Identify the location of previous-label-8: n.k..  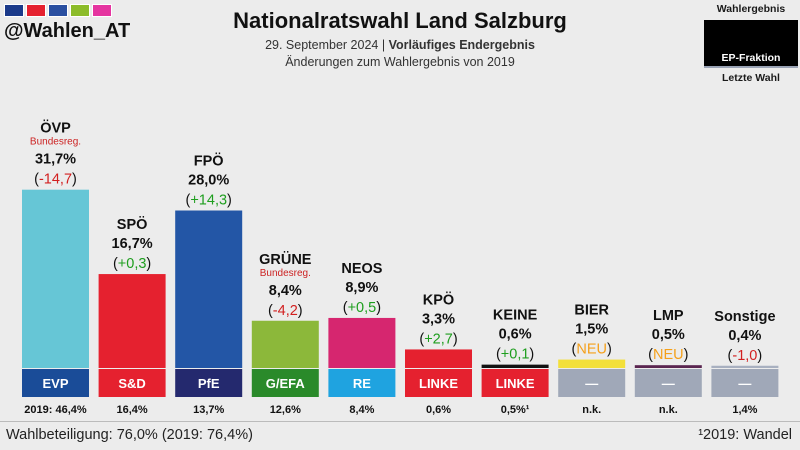
(668, 410).